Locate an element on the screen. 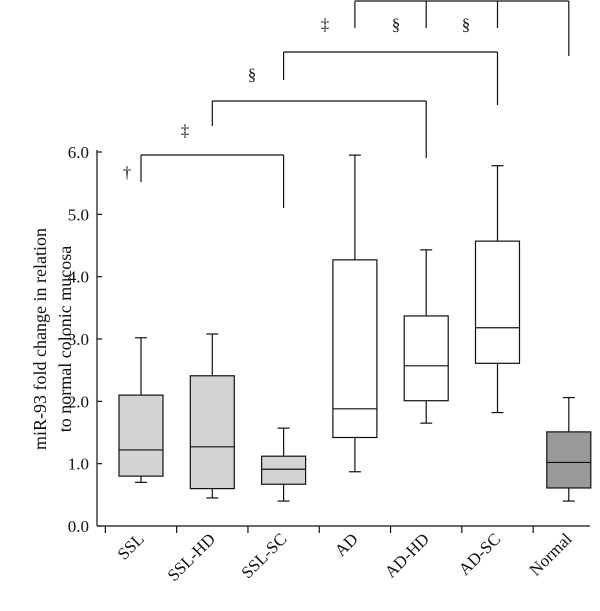  box-ad-hd is located at coordinates (426, 336).